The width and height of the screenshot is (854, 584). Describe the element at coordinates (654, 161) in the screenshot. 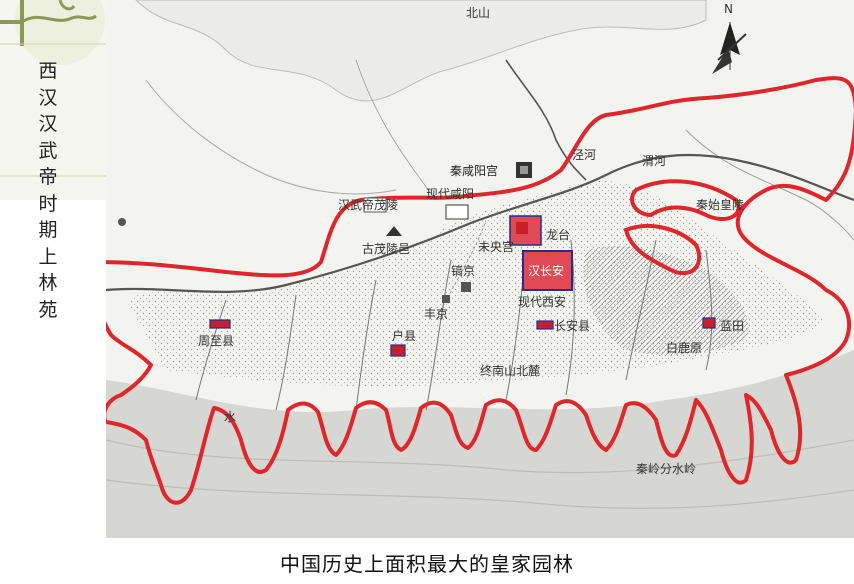

I see `label-weihe: 渭河` at that location.